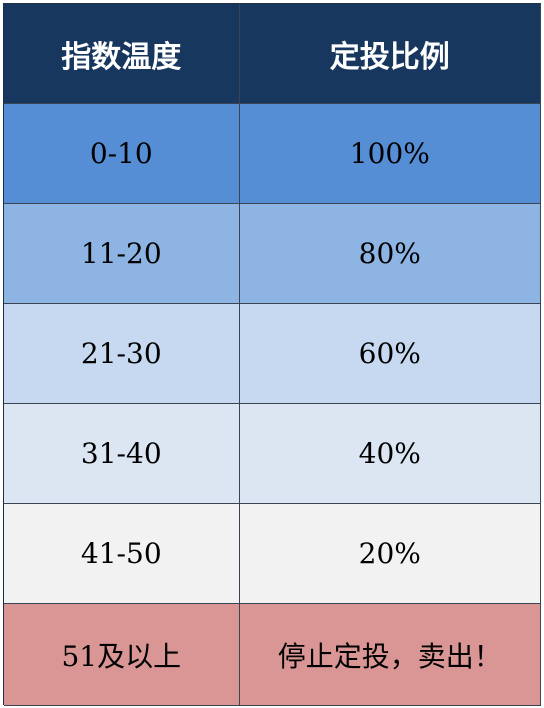 The width and height of the screenshot is (544, 708). I want to click on table-row: 0-10 100%, so click(272, 154).